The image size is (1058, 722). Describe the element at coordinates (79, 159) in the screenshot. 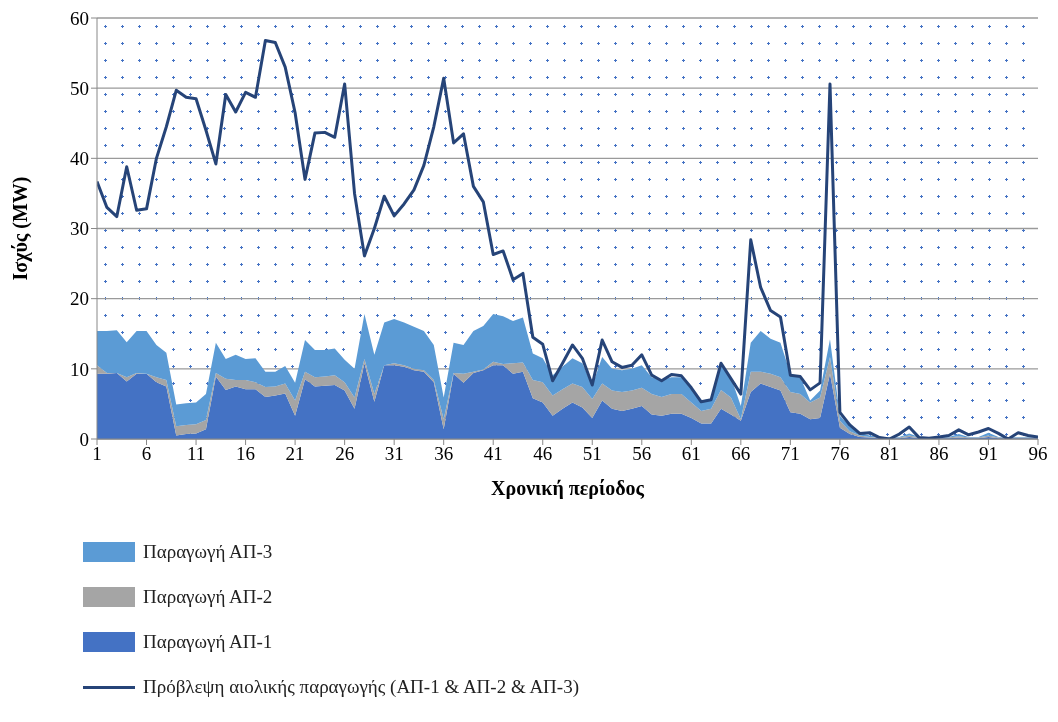

I see `y-tick-label: 40` at that location.